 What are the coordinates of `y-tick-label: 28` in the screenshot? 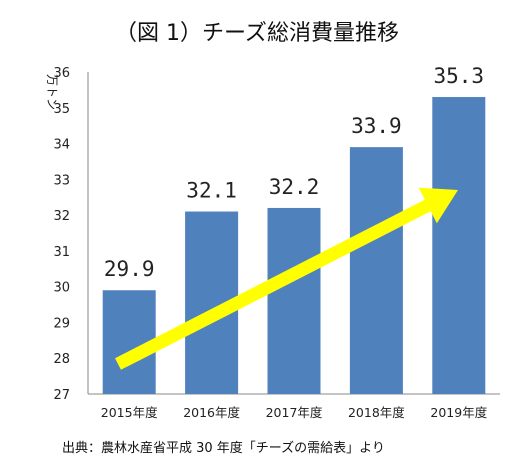 It's located at (61, 359).